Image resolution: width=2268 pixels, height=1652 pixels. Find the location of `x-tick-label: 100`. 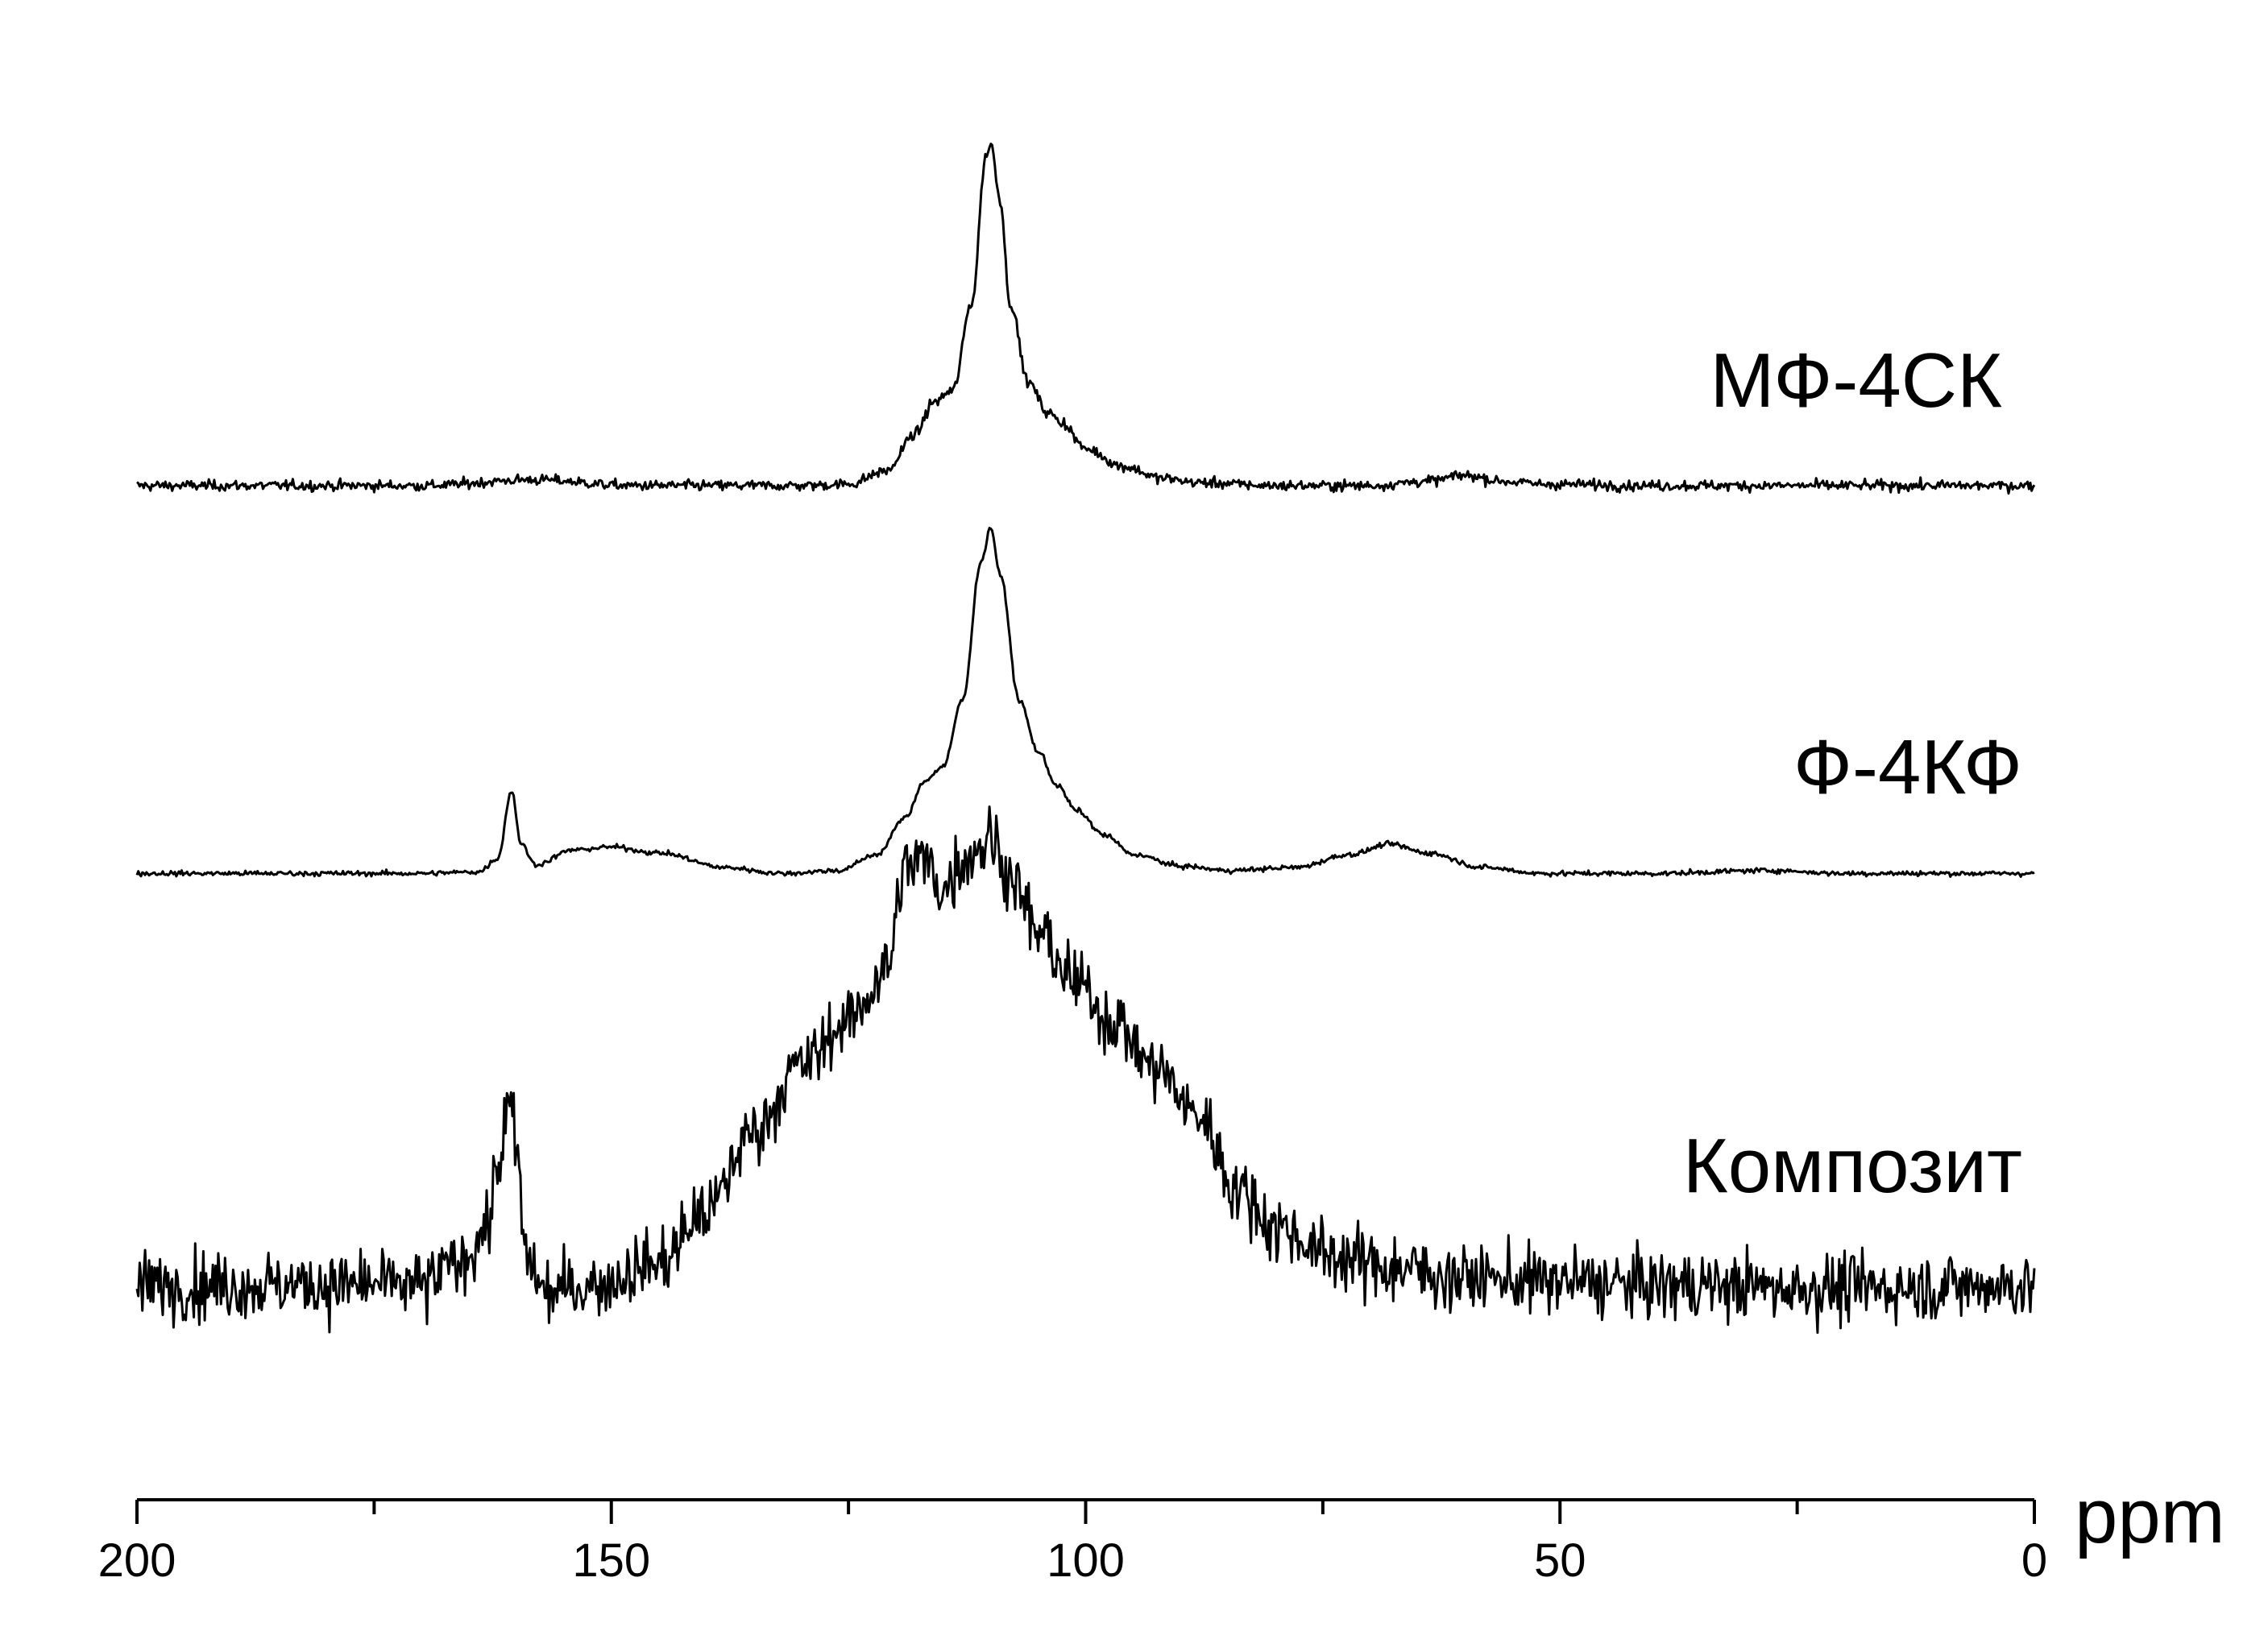

x-tick-label: 100 is located at coordinates (1086, 1560).